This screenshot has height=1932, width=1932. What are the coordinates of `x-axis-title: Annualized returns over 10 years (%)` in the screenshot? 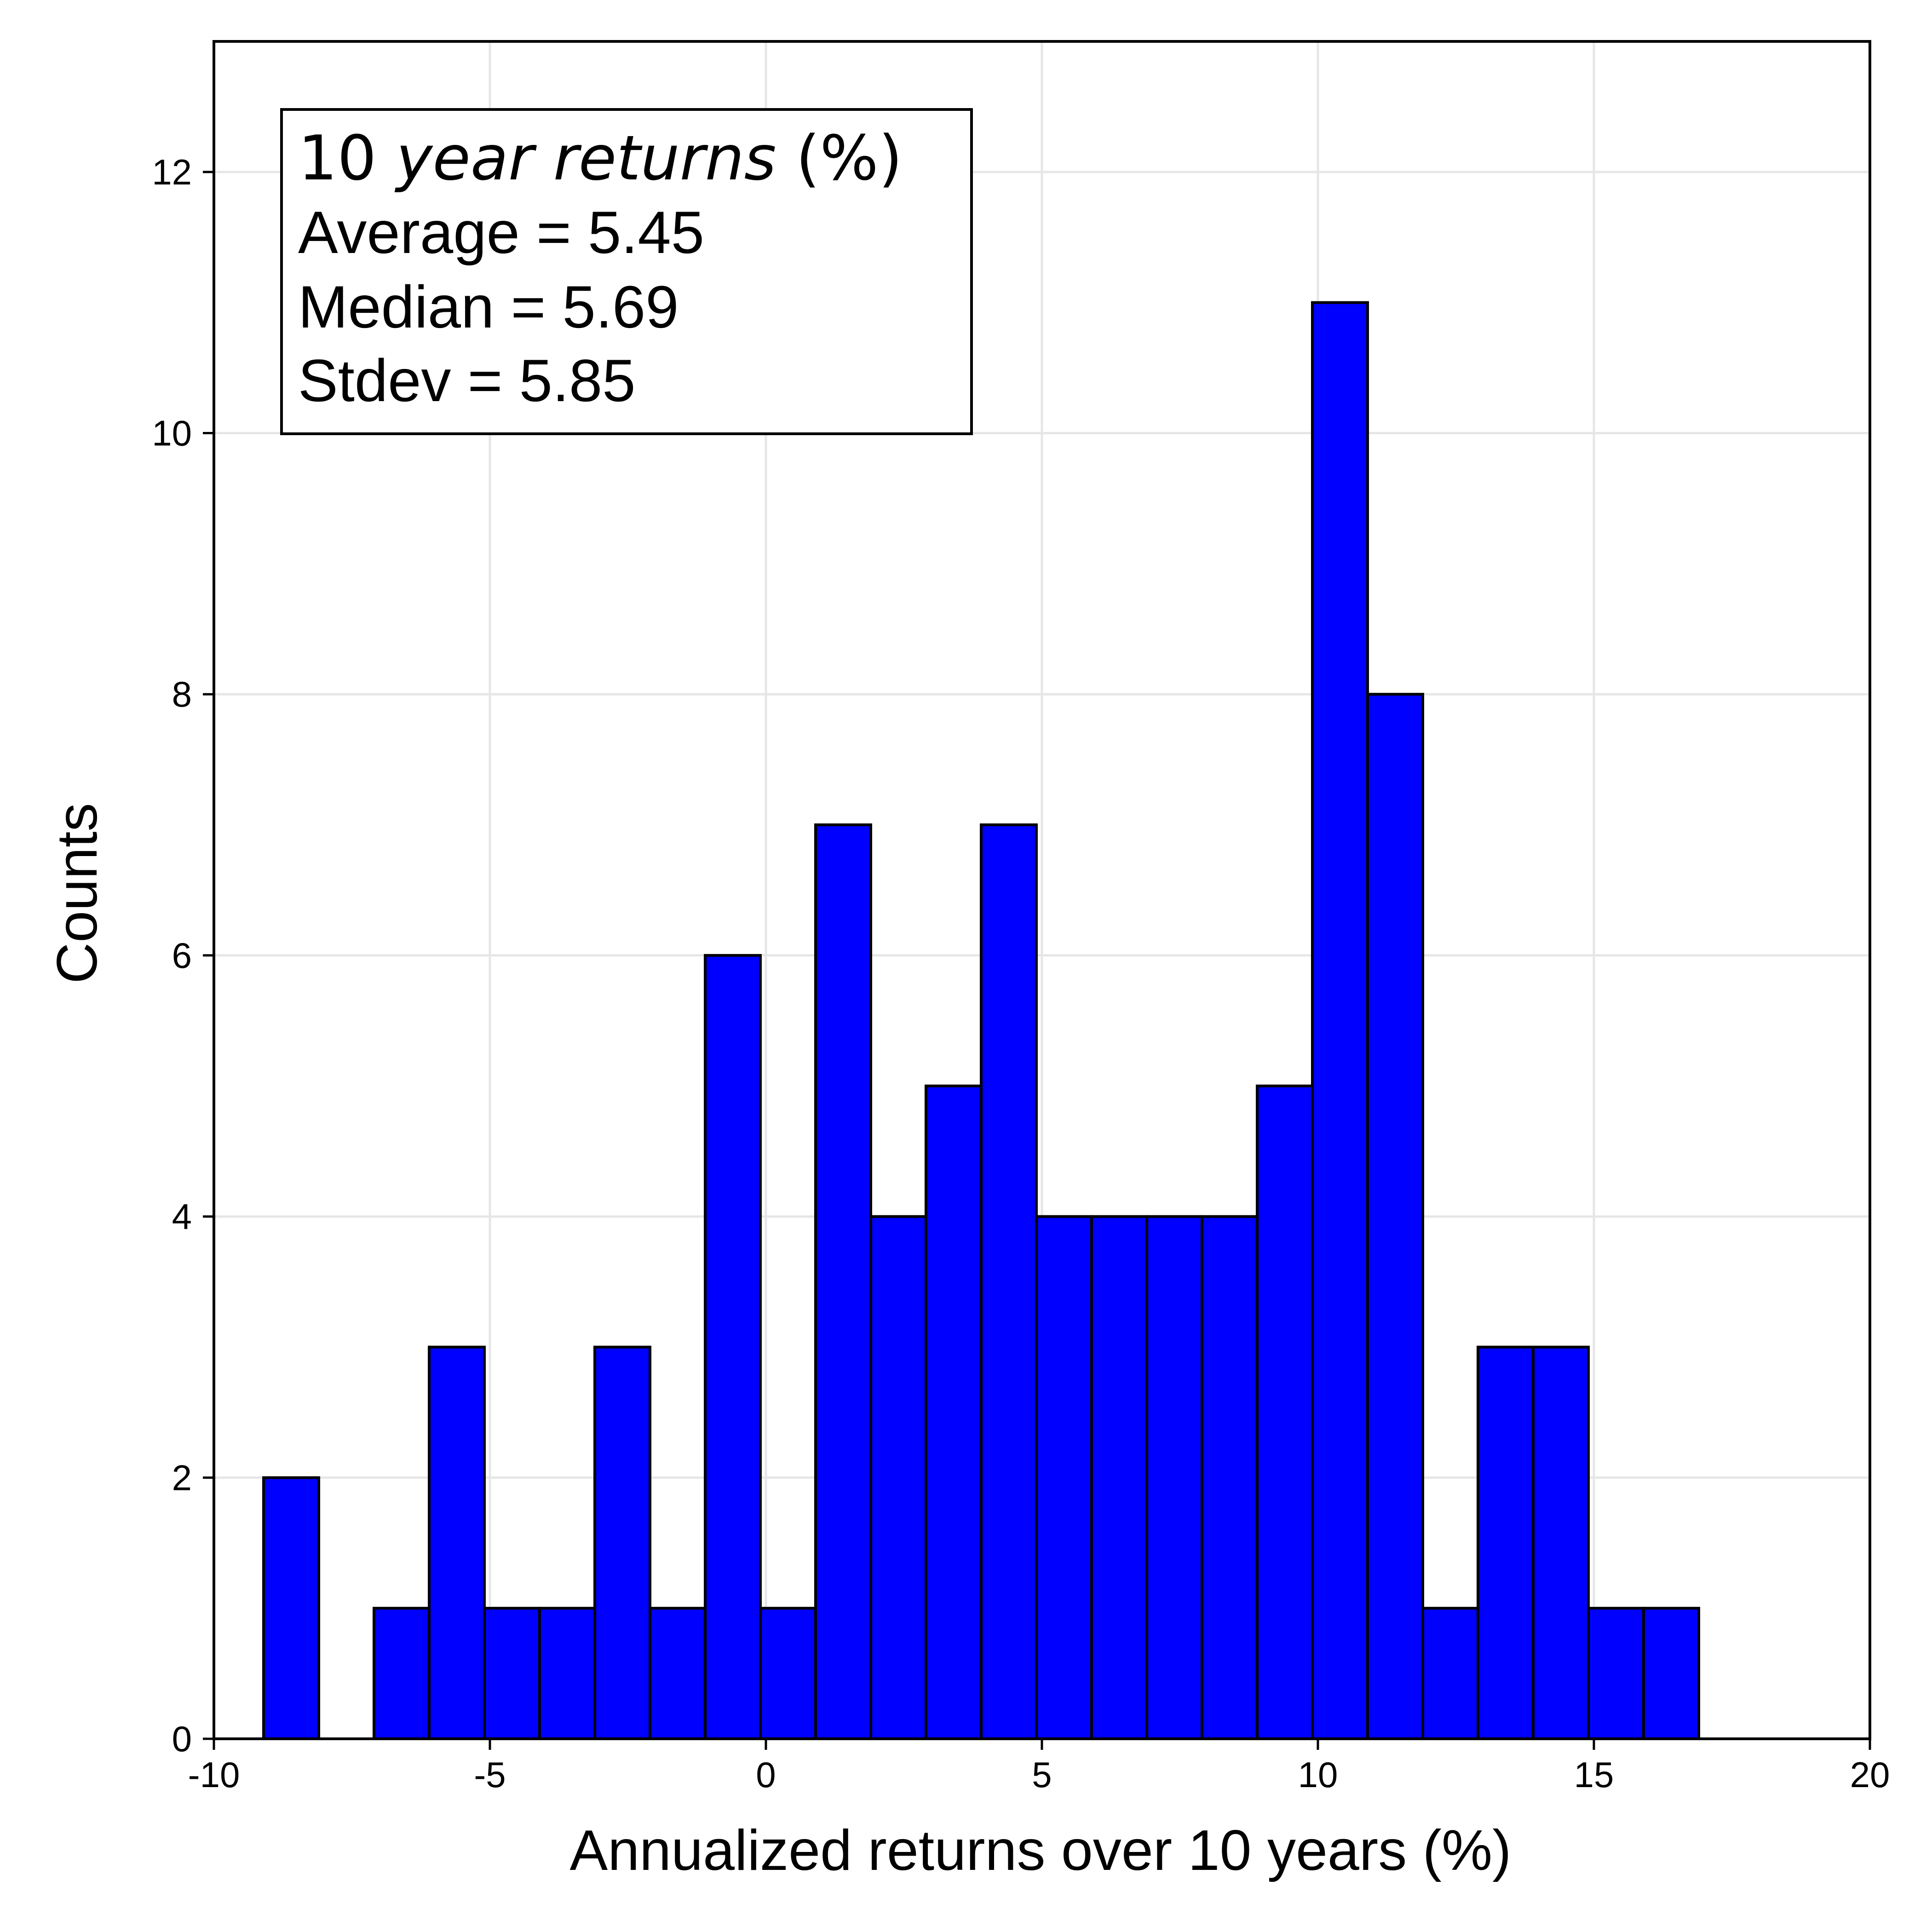 It's located at (1041, 1850).